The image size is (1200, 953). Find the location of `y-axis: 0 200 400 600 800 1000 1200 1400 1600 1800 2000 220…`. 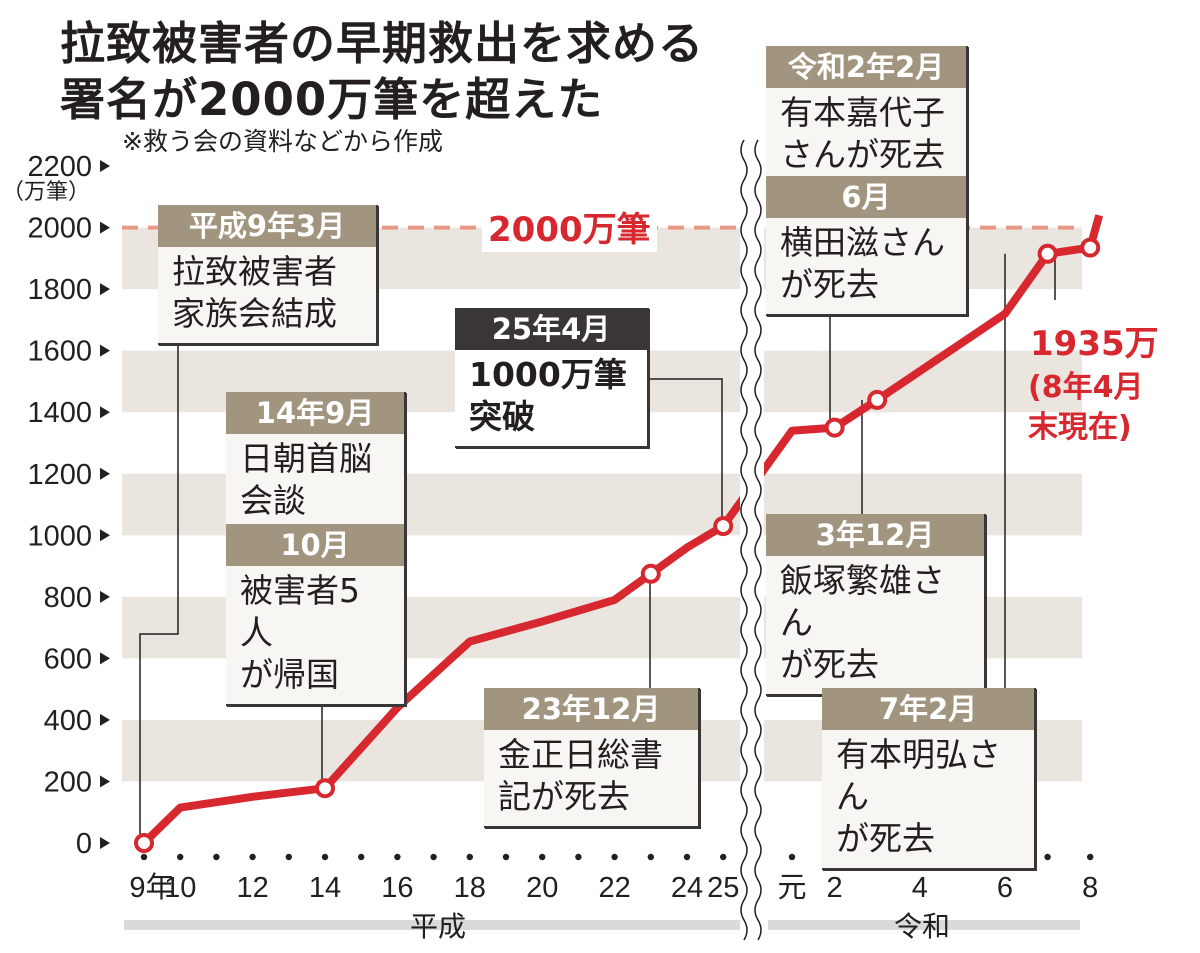

y-axis: 0 200 400 600 800 1000 1200 1400 1600 1800 2000 220… is located at coordinates (68, 505).